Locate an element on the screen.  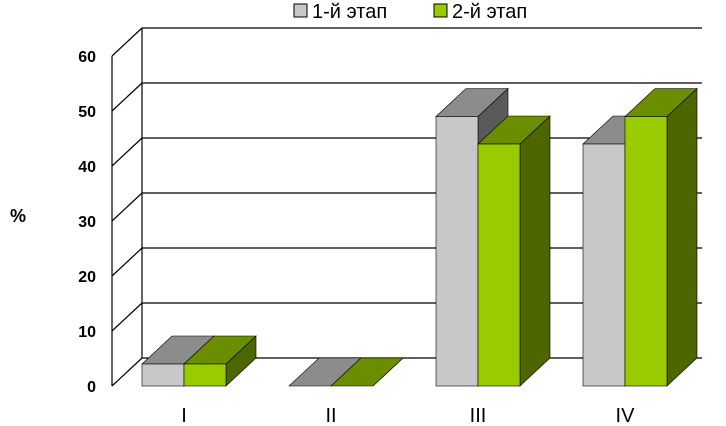
y-tick-label: 50 is located at coordinates (87, 112).